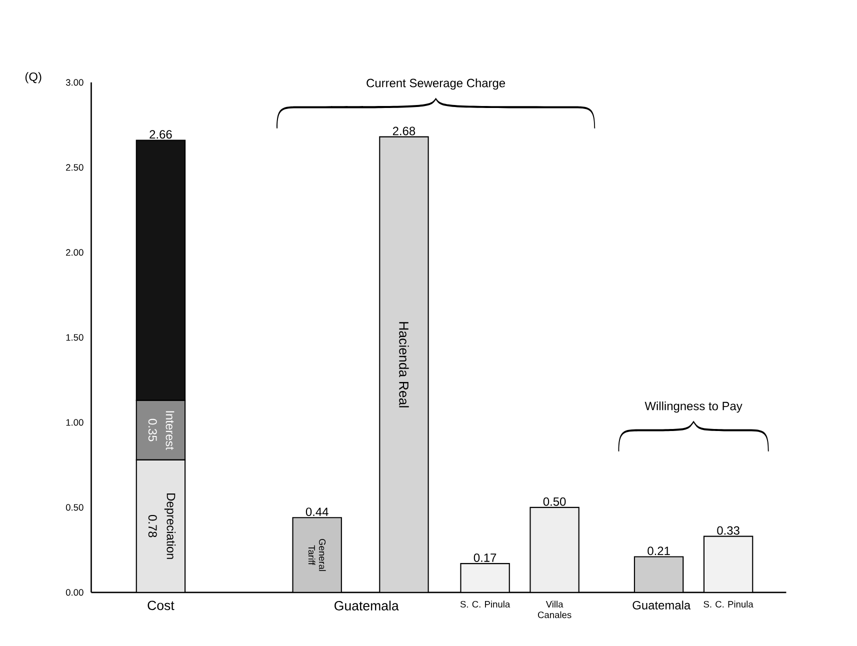  Describe the element at coordinates (75, 82) in the screenshot. I see `y-tick-label: 3.00` at that location.